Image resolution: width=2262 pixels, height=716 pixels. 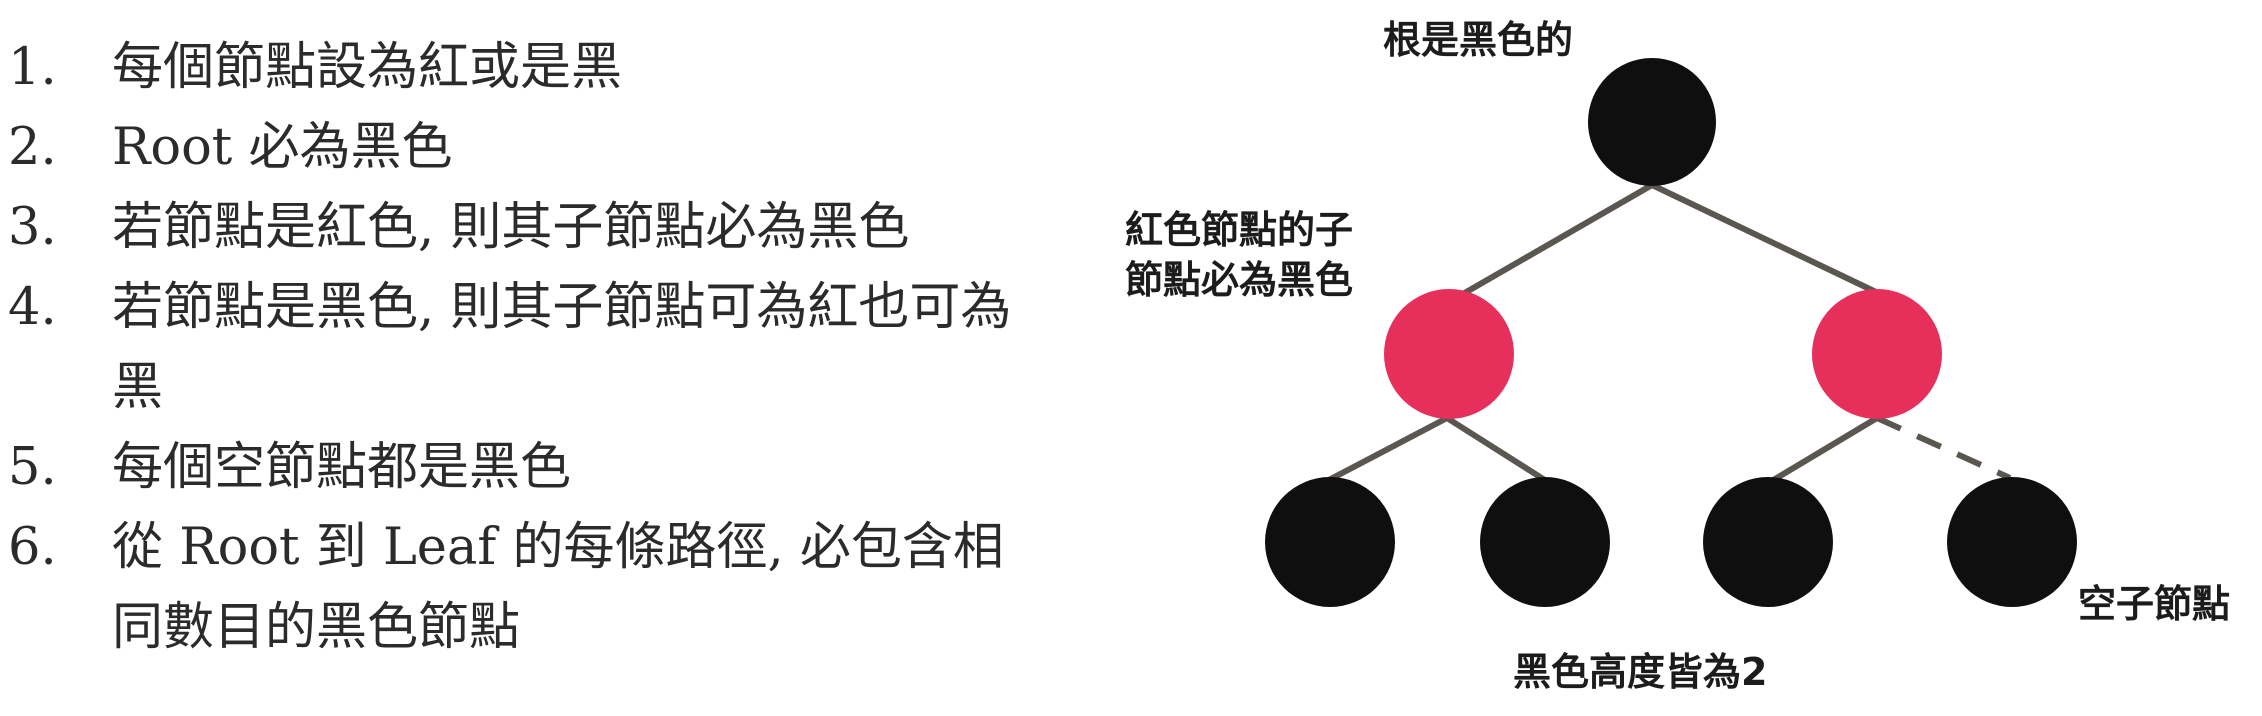 What do you see at coordinates (2012, 542) in the screenshot?
I see `node-null-leaf` at bounding box center [2012, 542].